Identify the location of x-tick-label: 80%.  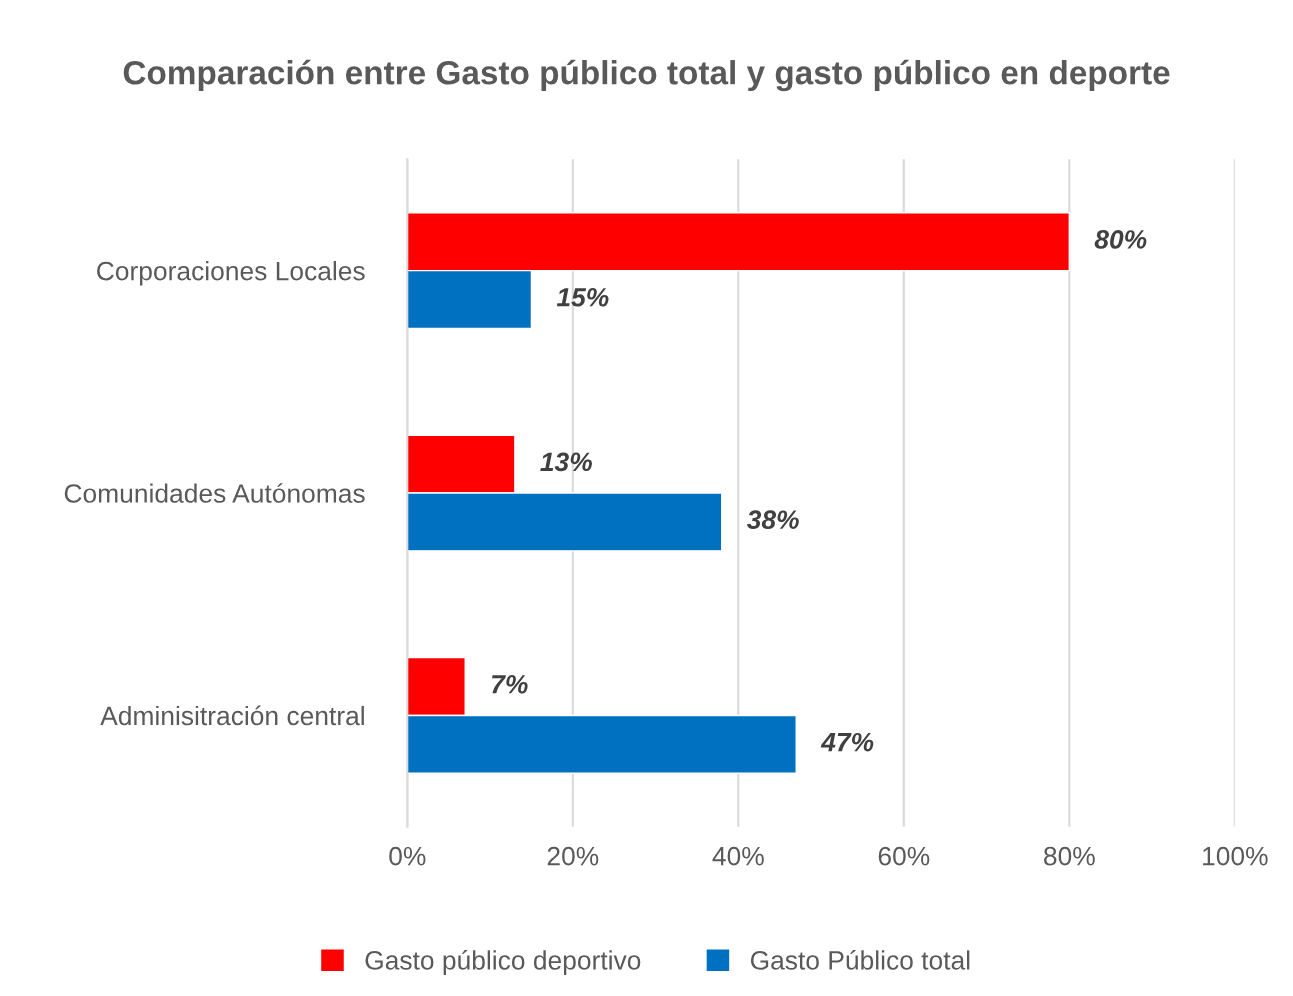
(1069, 856).